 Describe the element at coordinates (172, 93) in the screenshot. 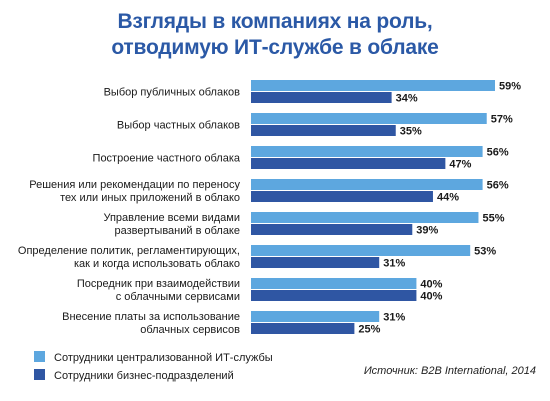

I see `category-label: Выбор публичных облаков` at that location.